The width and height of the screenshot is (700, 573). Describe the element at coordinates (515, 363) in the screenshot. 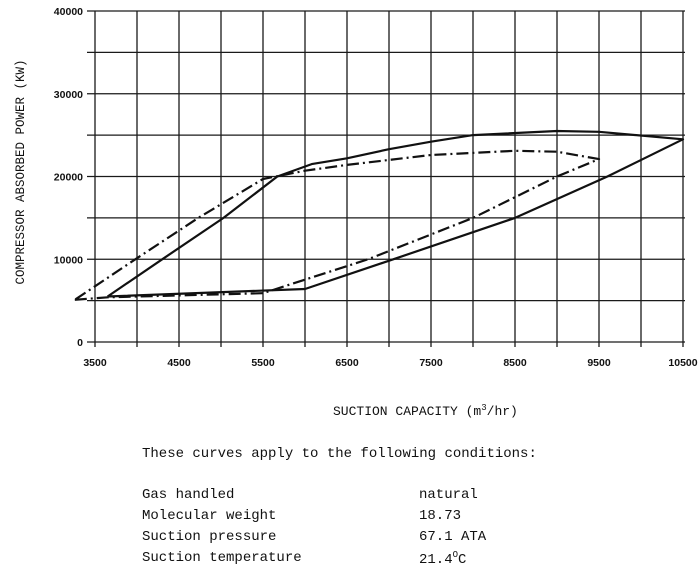

I see `x-tick-label: 8500` at that location.